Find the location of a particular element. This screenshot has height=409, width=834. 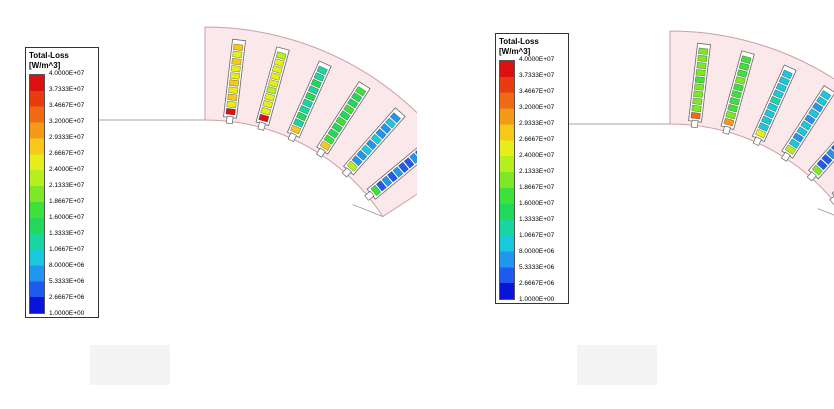

legend-tick-label: 1.8667E+07 is located at coordinates (67, 201).